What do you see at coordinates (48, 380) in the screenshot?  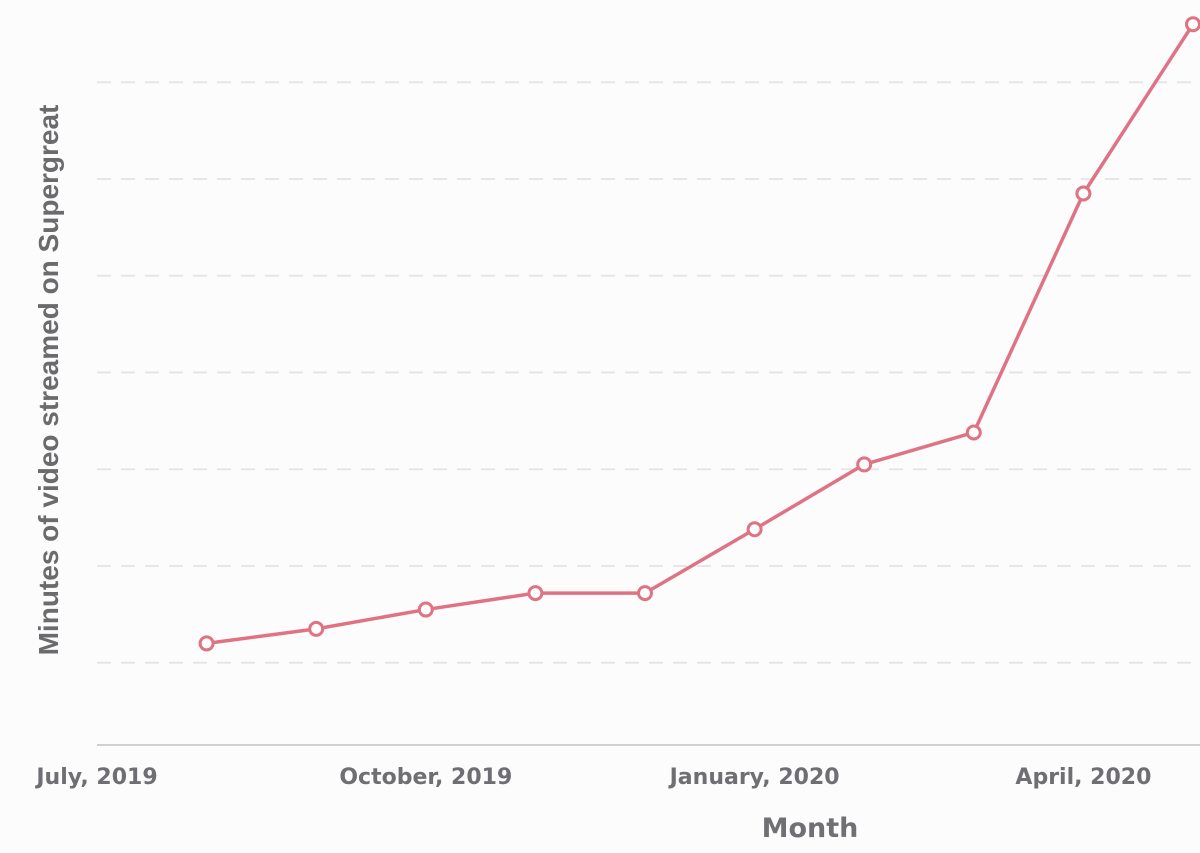 I see `y-axis-title: Minutes of video streamed on Supergreat` at bounding box center [48, 380].